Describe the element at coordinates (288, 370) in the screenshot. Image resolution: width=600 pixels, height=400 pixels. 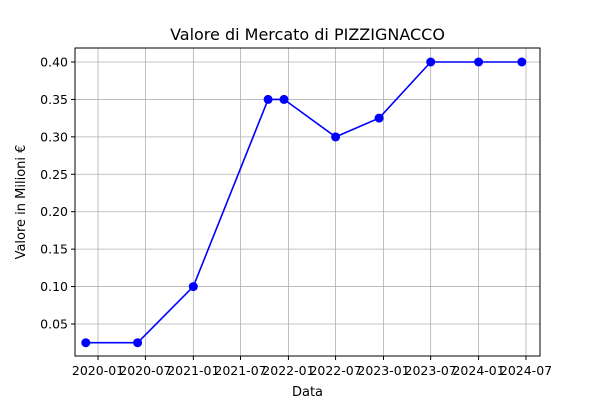
I see `x-tick-label: 2022-01` at that location.